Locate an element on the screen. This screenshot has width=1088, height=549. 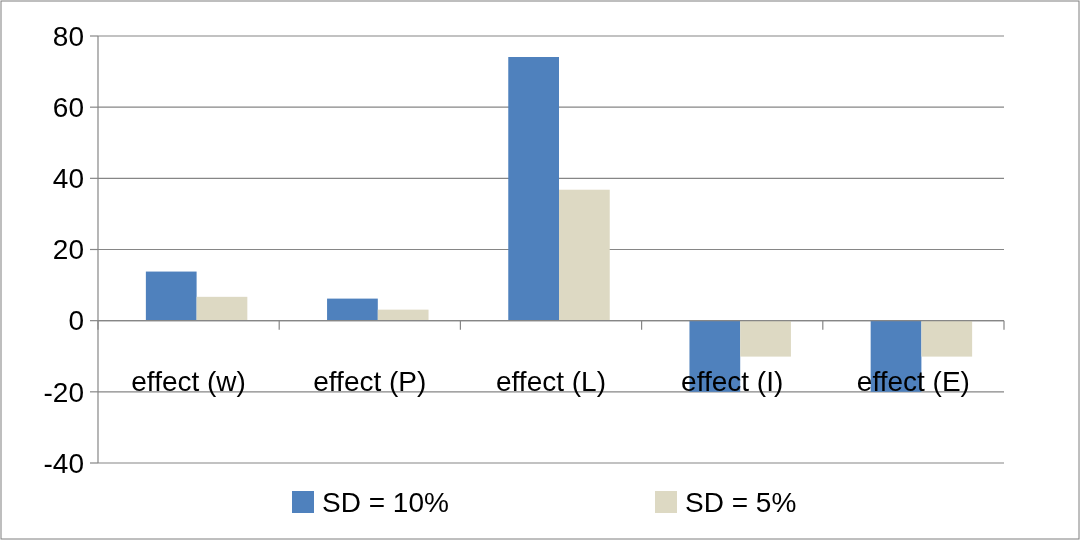
x-tick-label: effect (w) is located at coordinates (188, 381).